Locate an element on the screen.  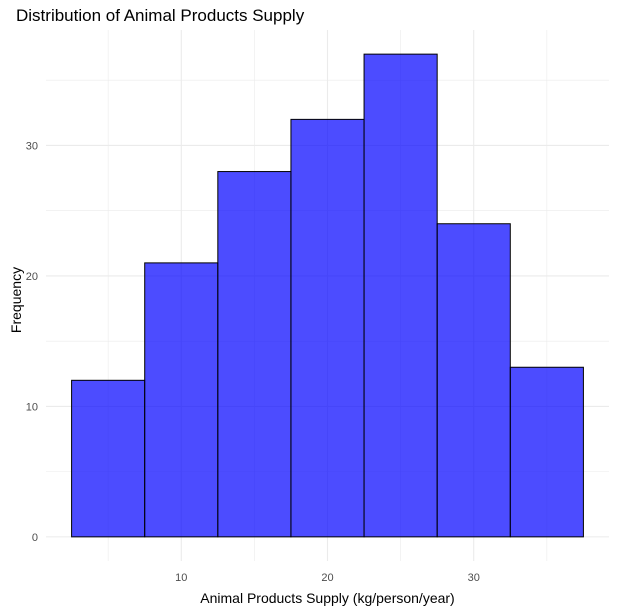
x-tick-label: 10 is located at coordinates (181, 578).